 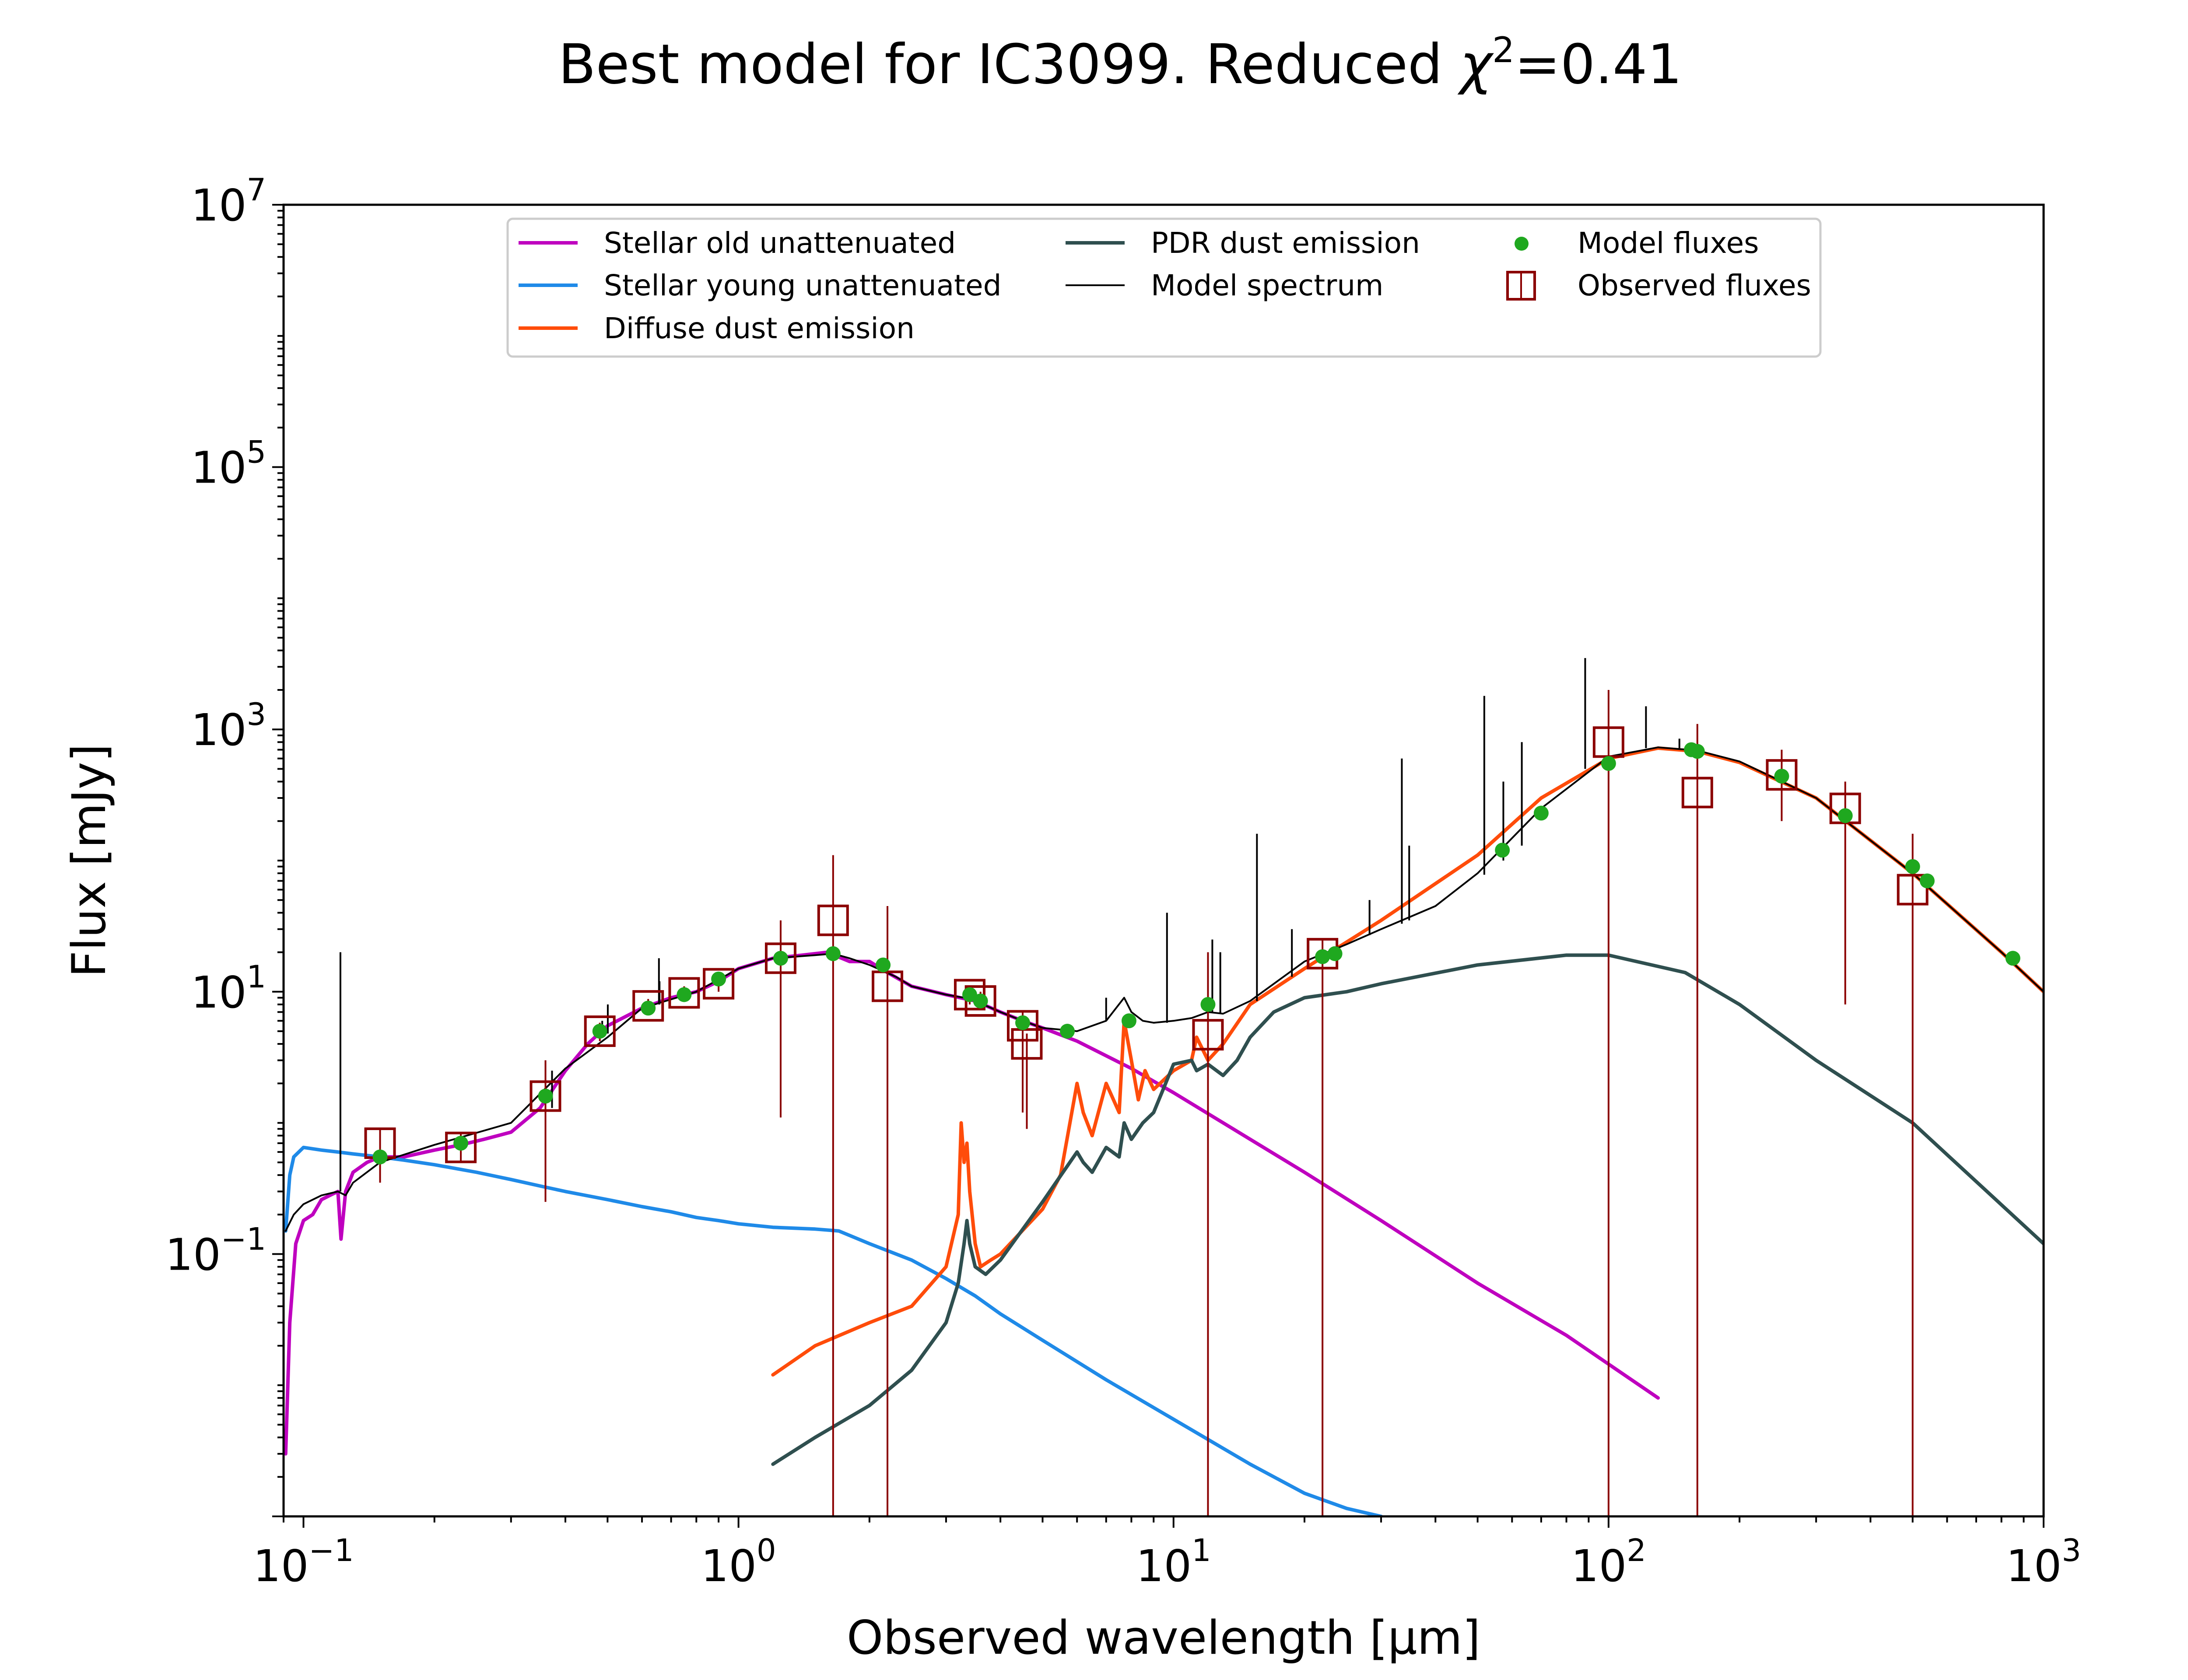 I want to click on y-tick-label: 10³, so click(x=228, y=726).